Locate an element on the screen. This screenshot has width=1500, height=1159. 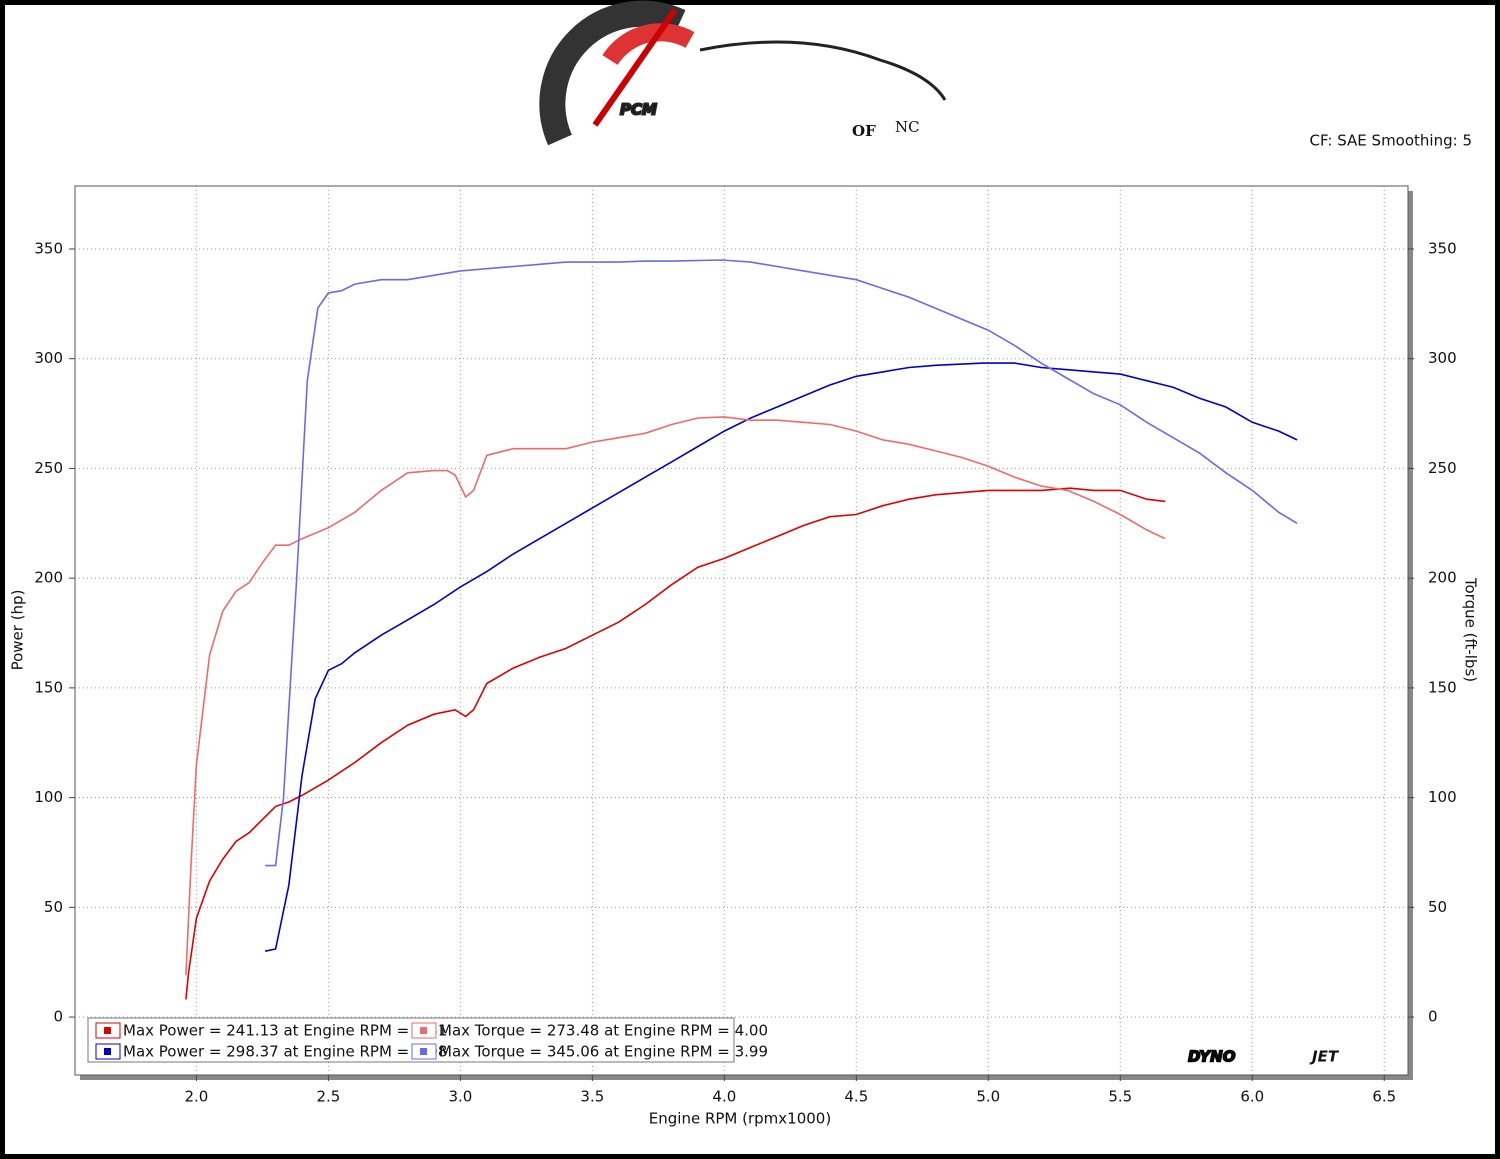
x-tick-label: 3.5 is located at coordinates (592, 1097).